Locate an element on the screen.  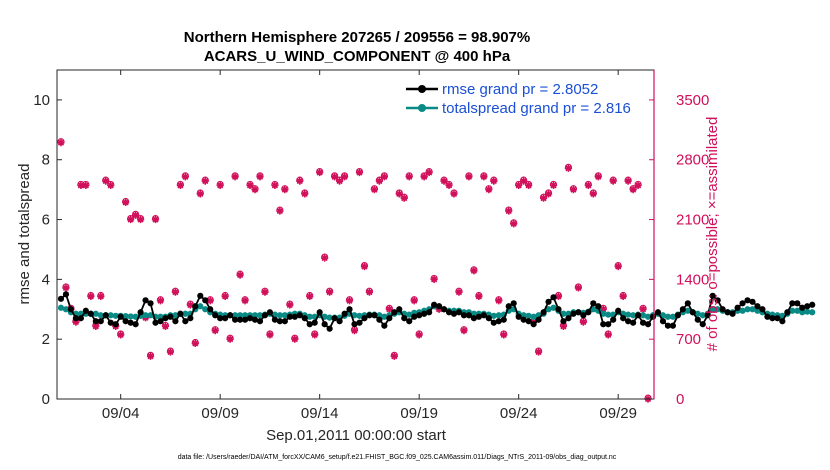
y-left-tick-label: 0 is located at coordinates (46, 399).